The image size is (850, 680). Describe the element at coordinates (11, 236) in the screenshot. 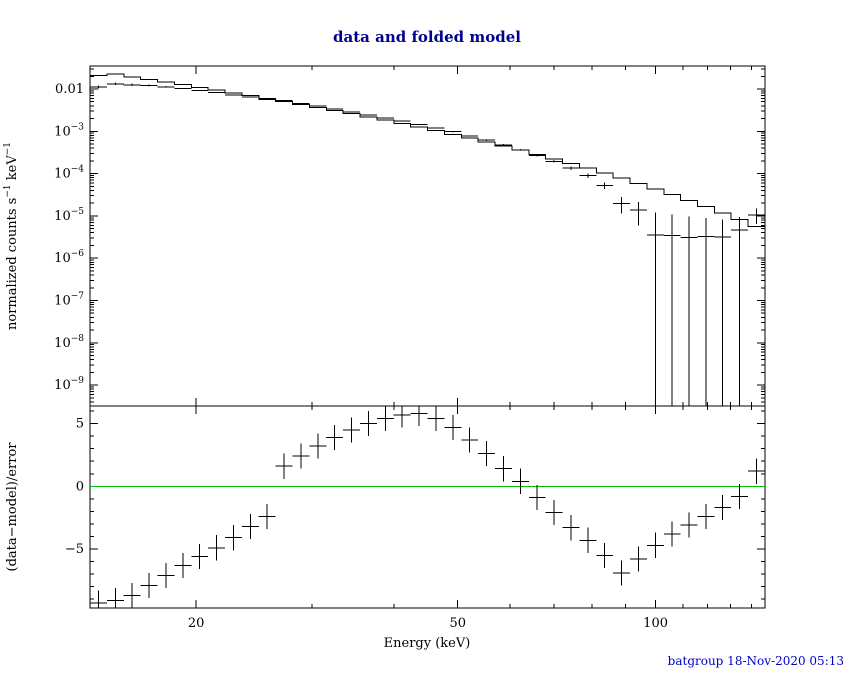

I see `y-axis-label-top: normalized counts s−1 keV−1` at that location.